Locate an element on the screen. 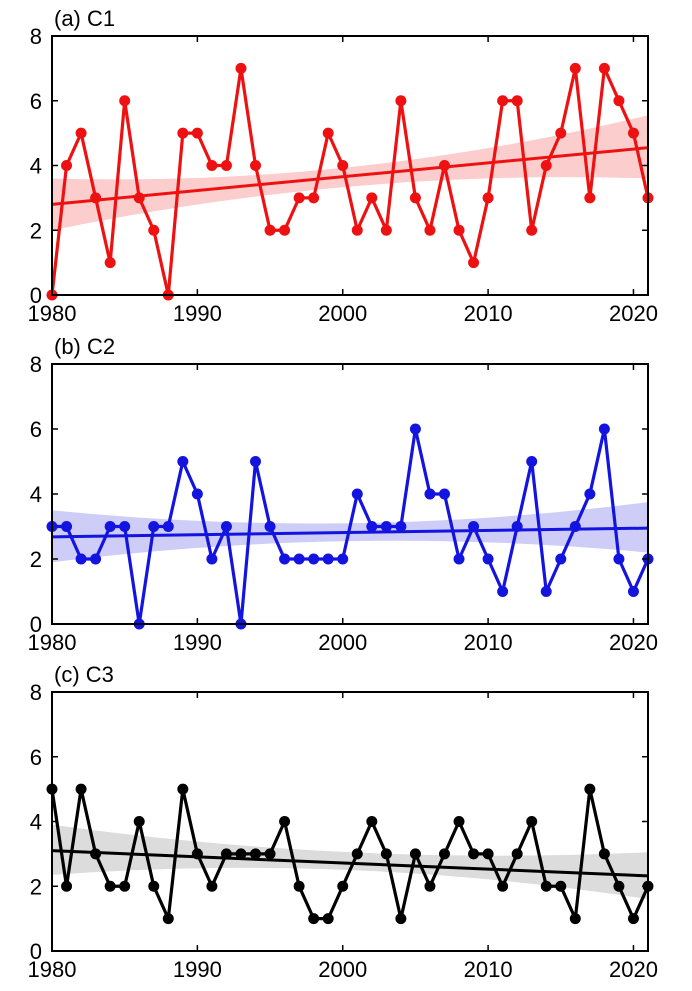 The image size is (692, 991). x-tick-label: 1980 is located at coordinates (52, 642).